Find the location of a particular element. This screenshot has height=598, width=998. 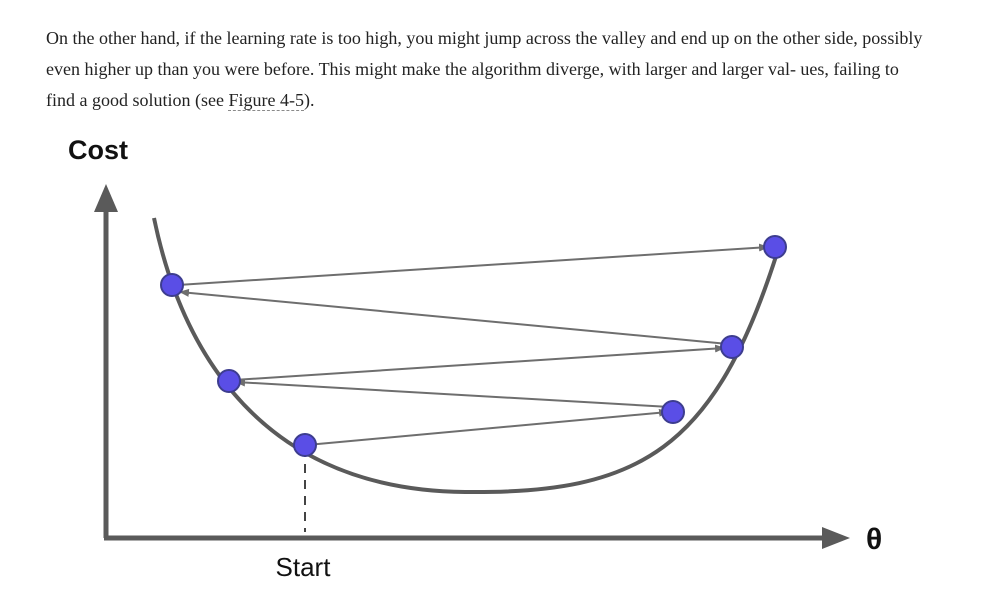

paragraph-text-after: ). is located at coordinates (309, 100).